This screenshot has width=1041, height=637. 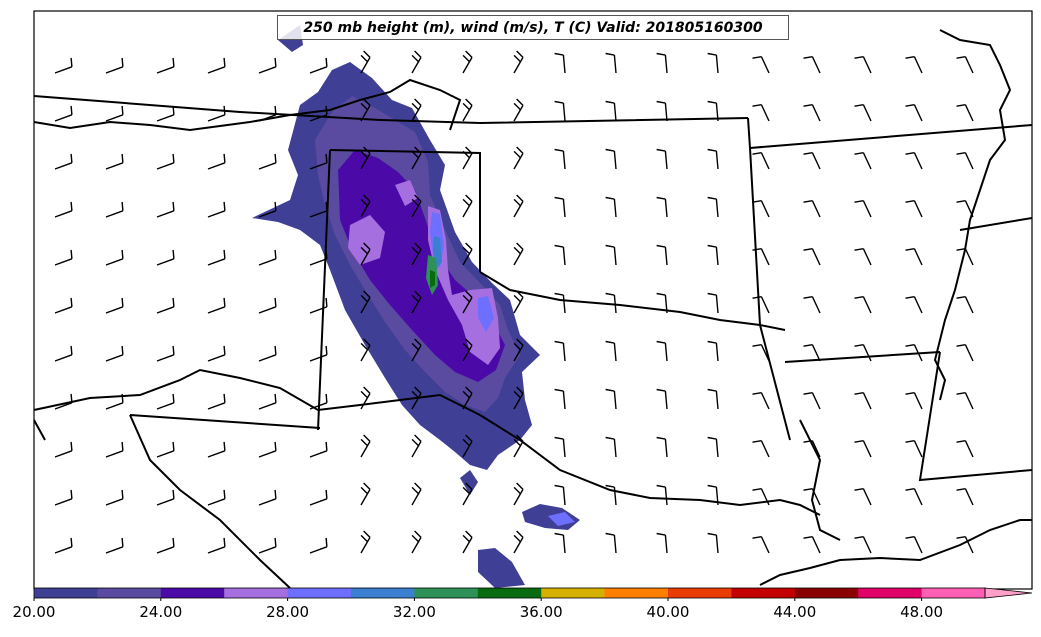 I want to click on boundary-gulf-coast, so click(x=895, y=552).